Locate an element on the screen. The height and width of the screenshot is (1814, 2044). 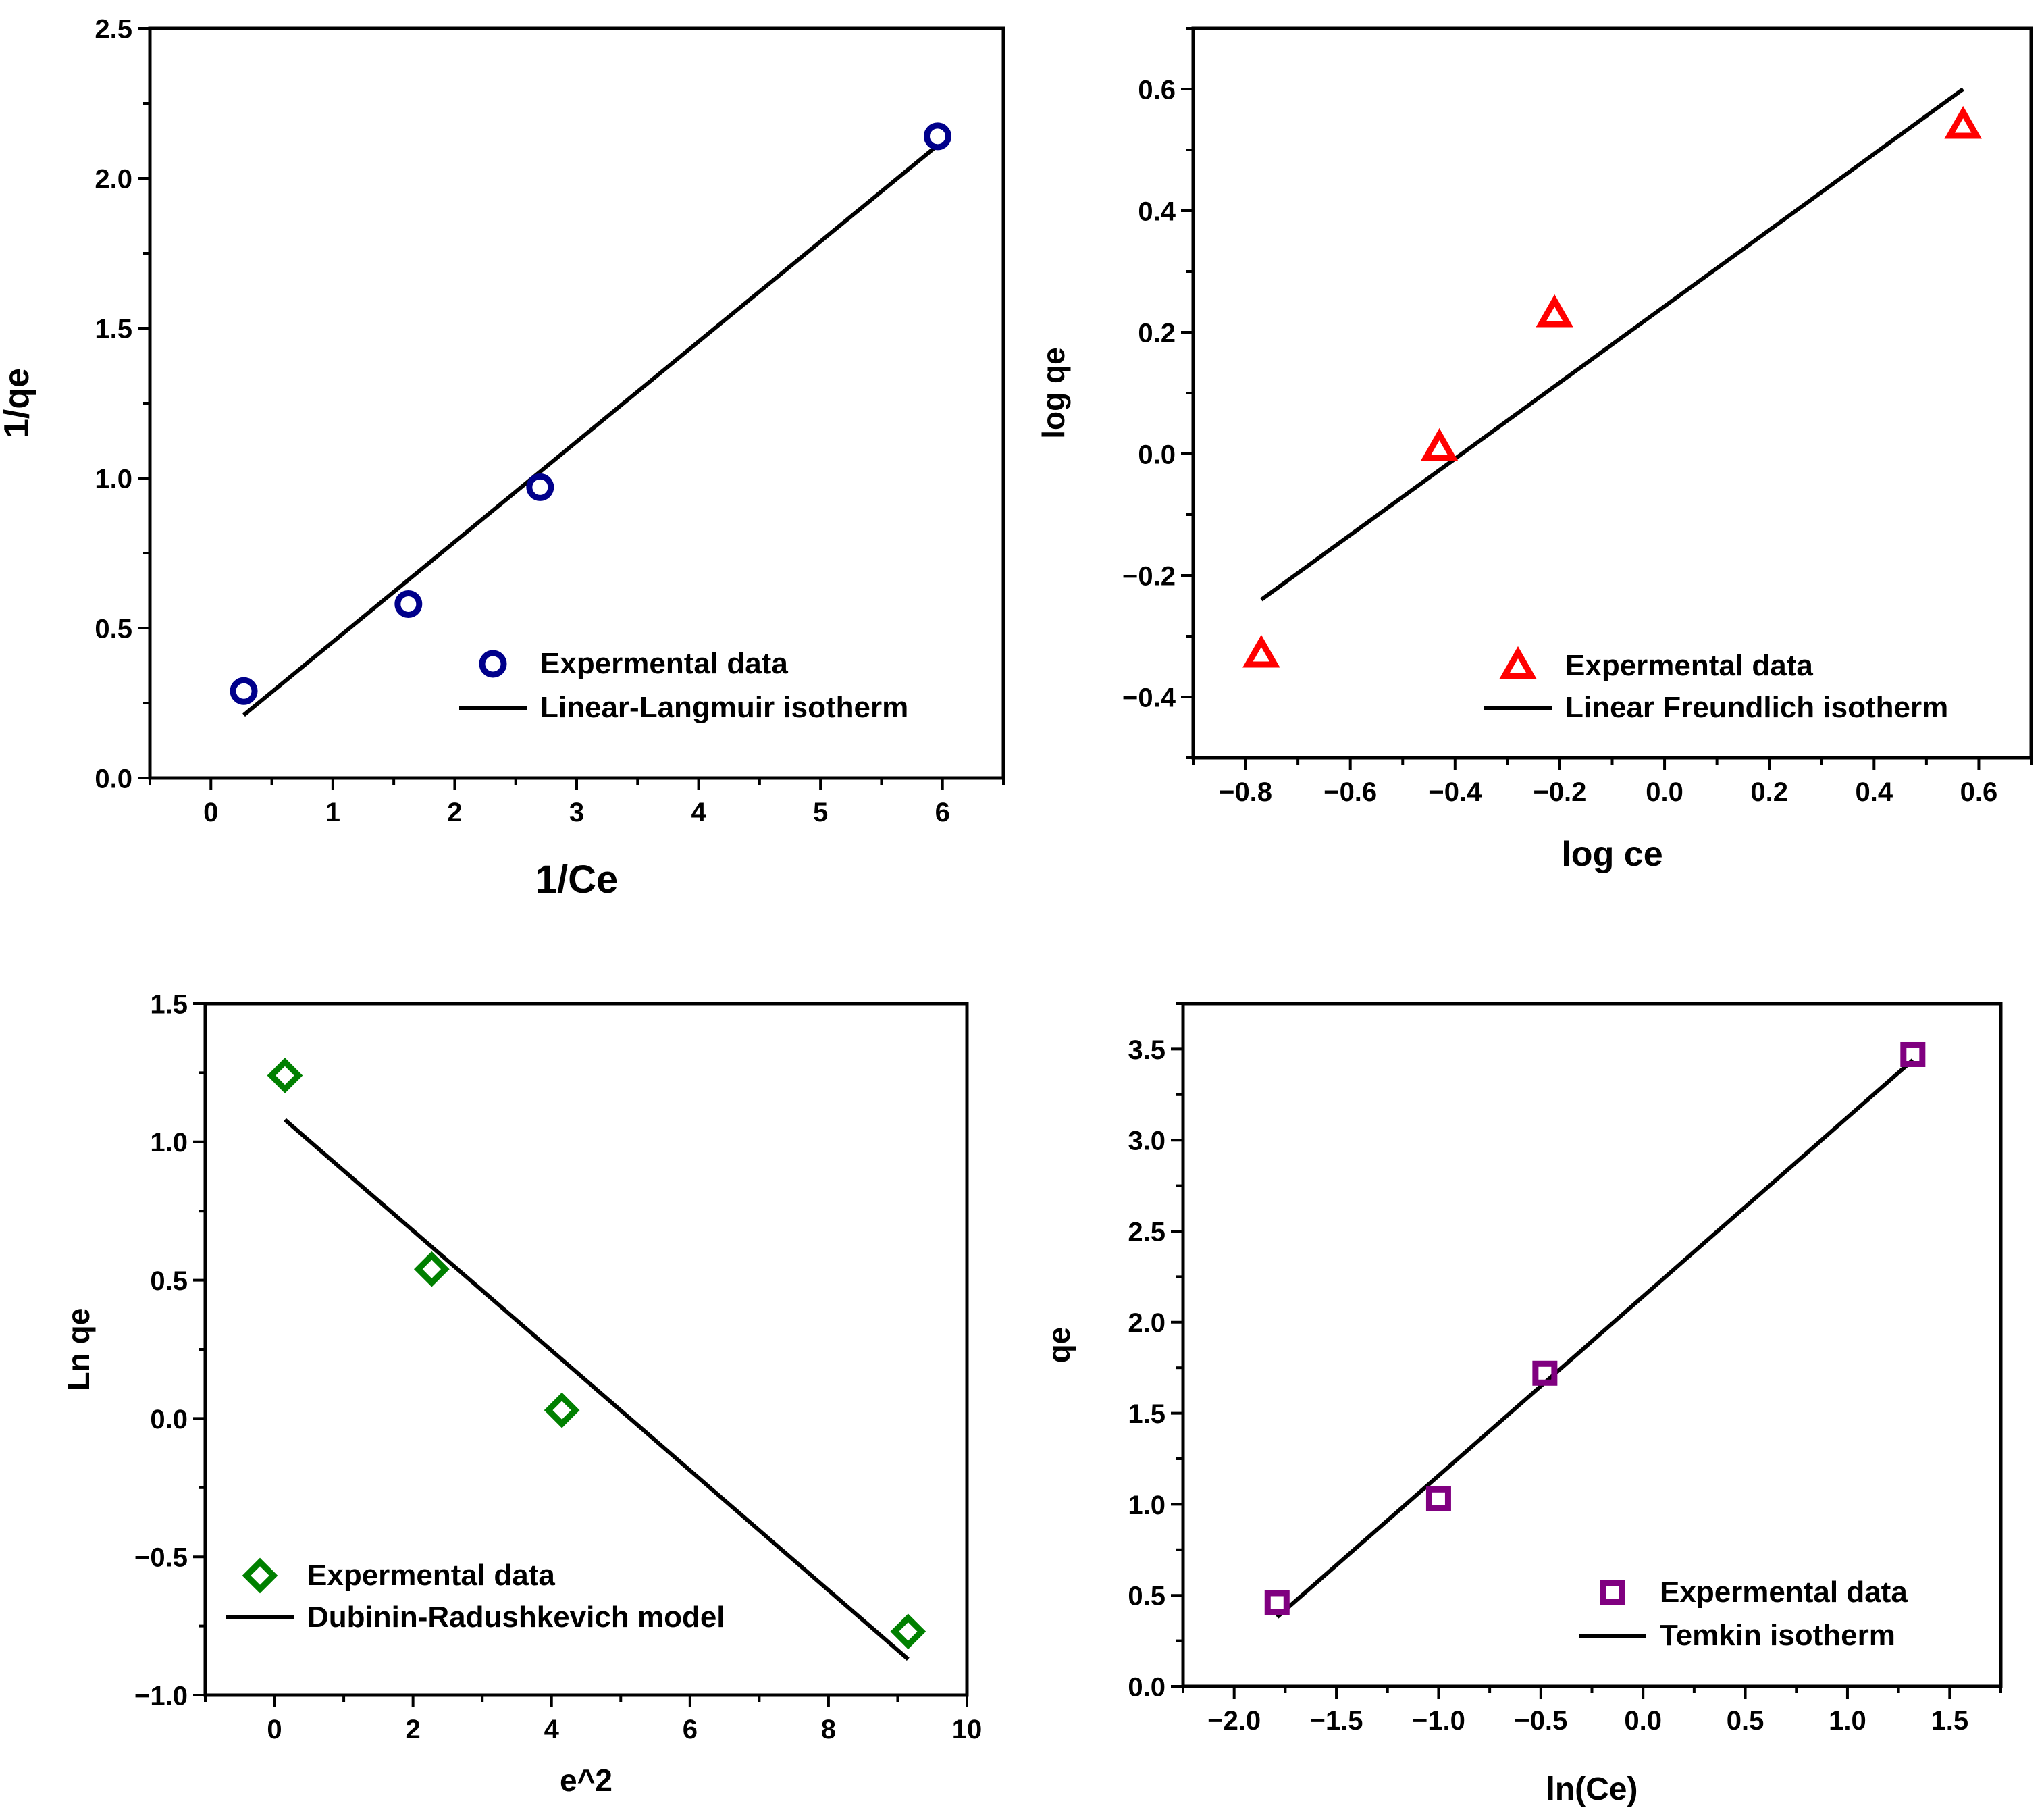
chart-3-y-tick-label: 1.5 is located at coordinates (169, 1004).